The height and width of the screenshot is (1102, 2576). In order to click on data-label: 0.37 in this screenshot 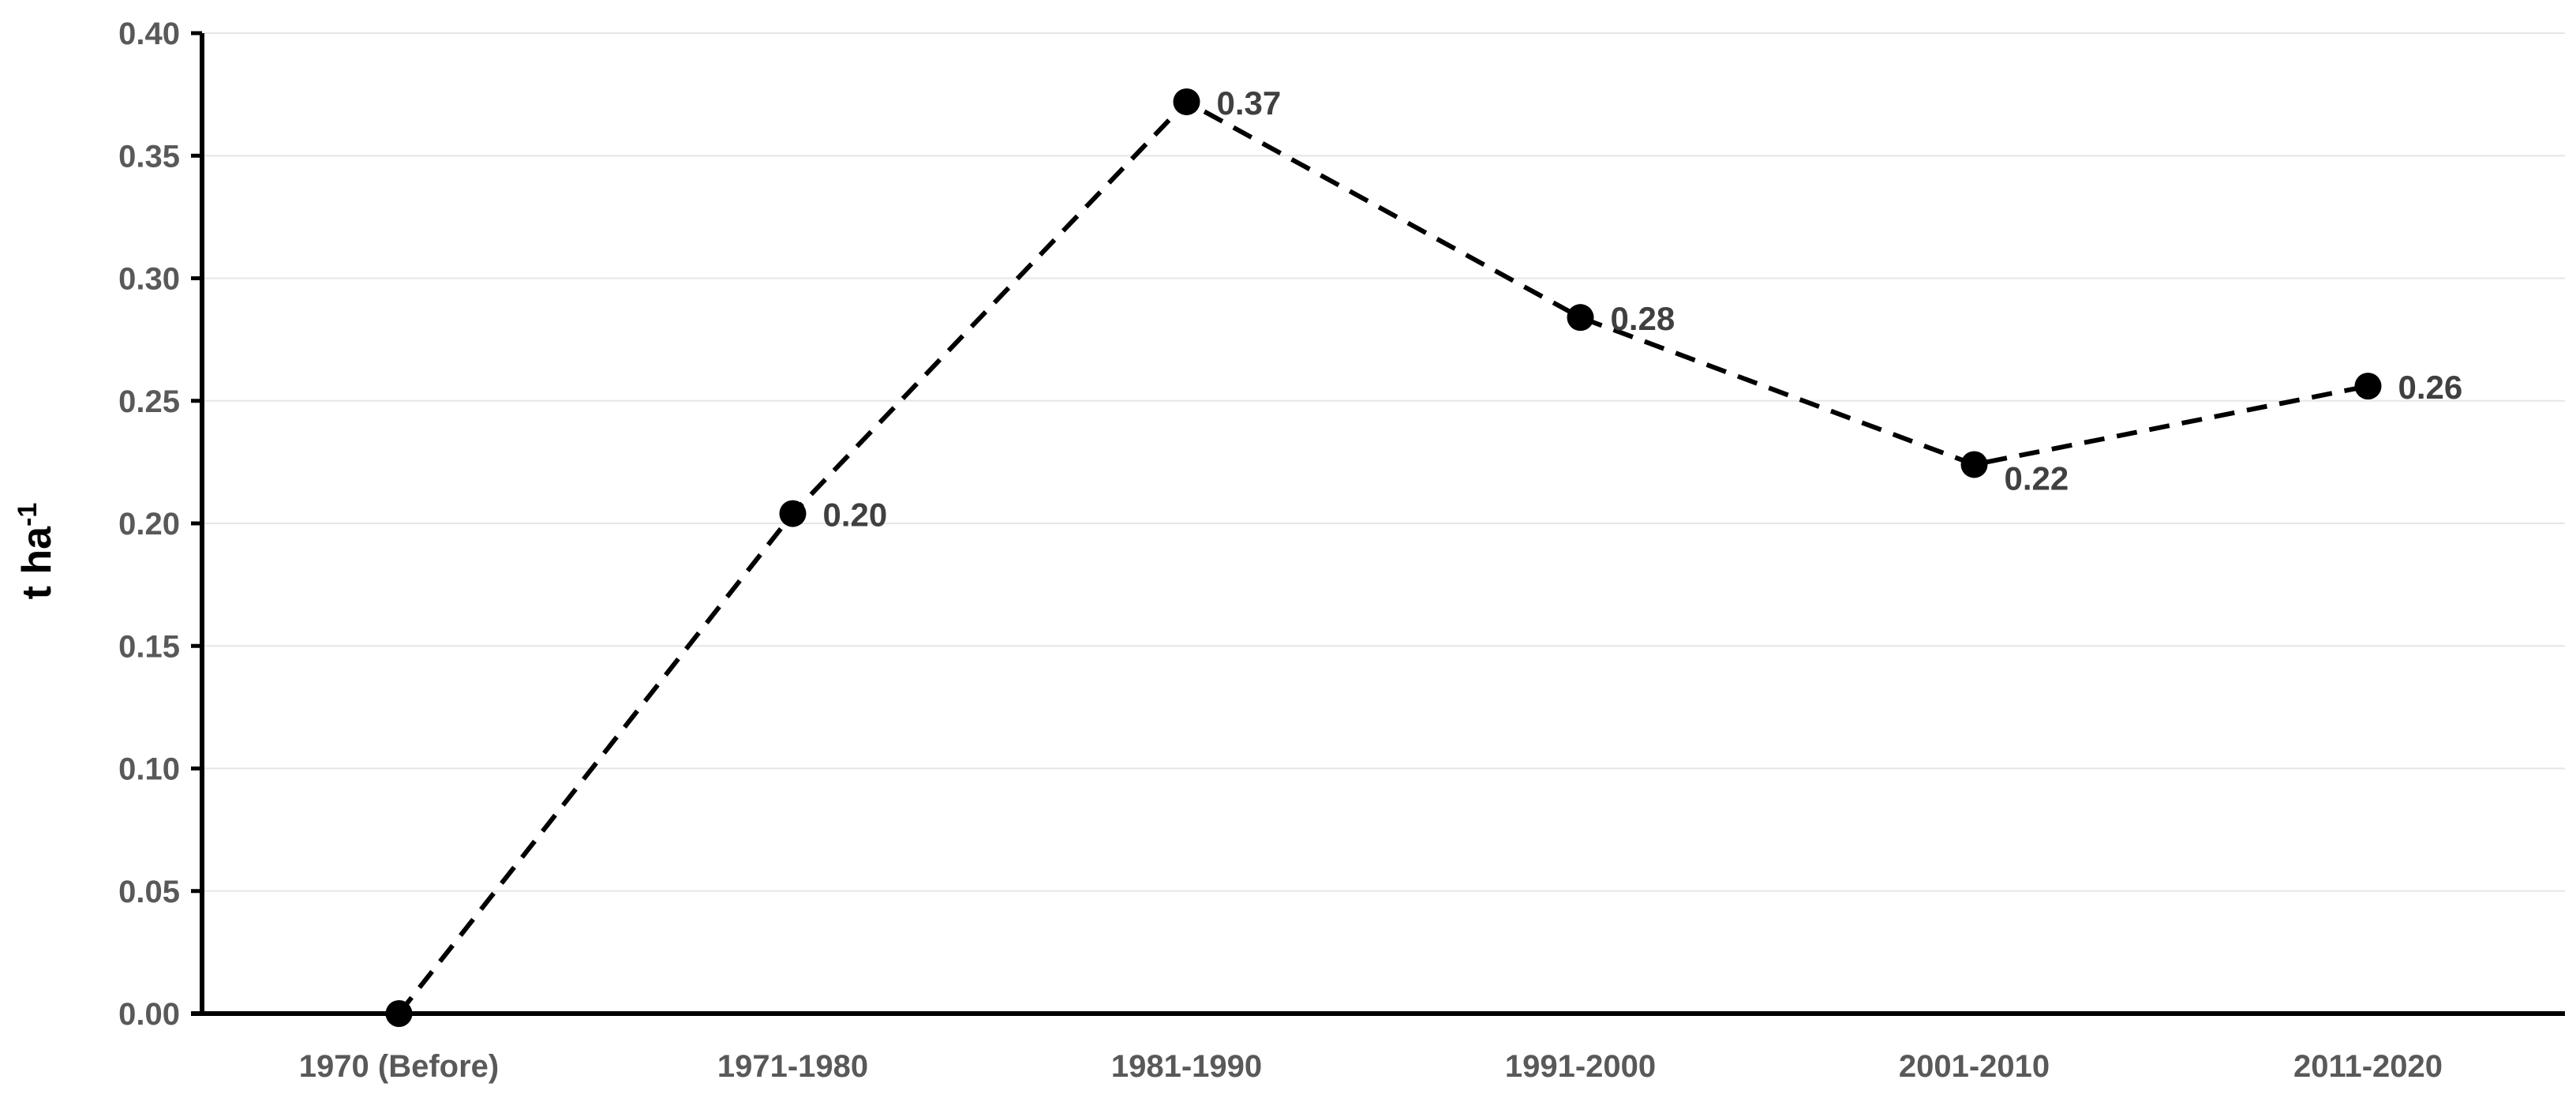, I will do `click(1249, 103)`.